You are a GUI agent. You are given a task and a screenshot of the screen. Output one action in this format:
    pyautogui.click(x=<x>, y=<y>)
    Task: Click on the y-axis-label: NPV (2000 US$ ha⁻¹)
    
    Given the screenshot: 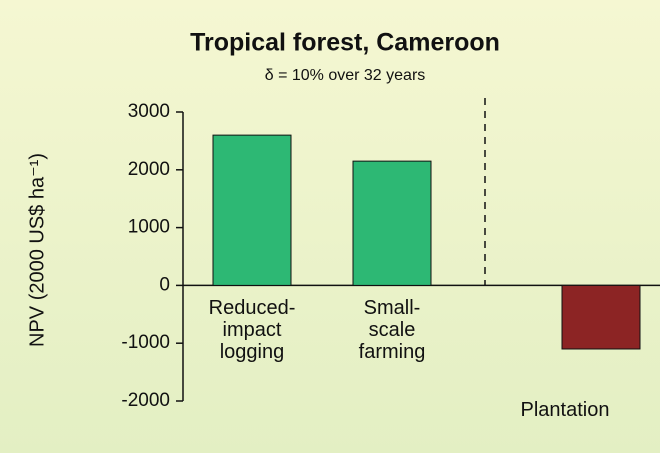 What is the action you would take?
    pyautogui.click(x=37, y=250)
    